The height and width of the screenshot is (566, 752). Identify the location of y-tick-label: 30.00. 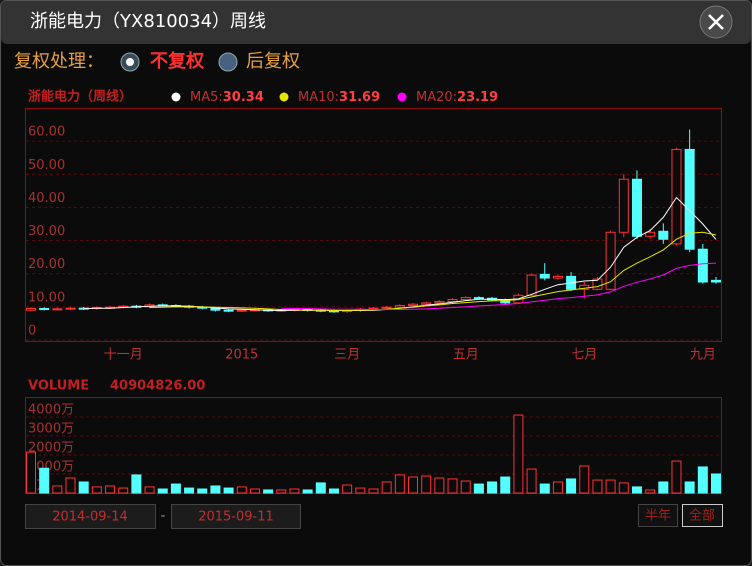
(46, 231).